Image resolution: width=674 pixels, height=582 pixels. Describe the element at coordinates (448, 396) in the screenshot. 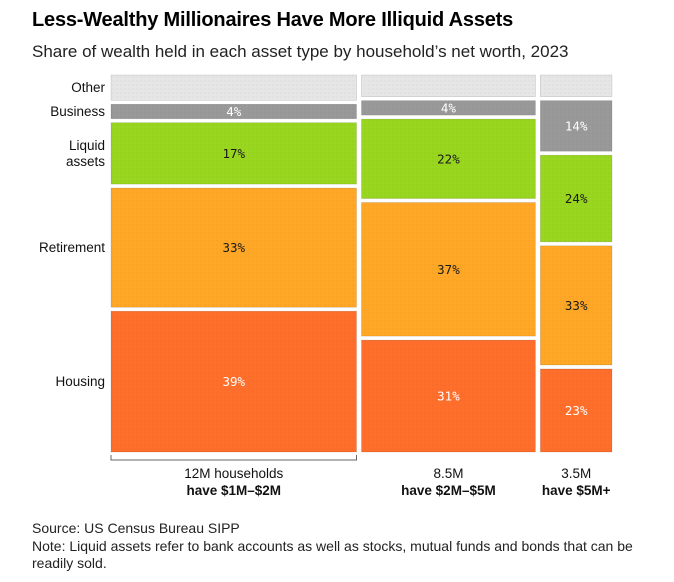

I see `data-label-housing-2: 31%` at that location.